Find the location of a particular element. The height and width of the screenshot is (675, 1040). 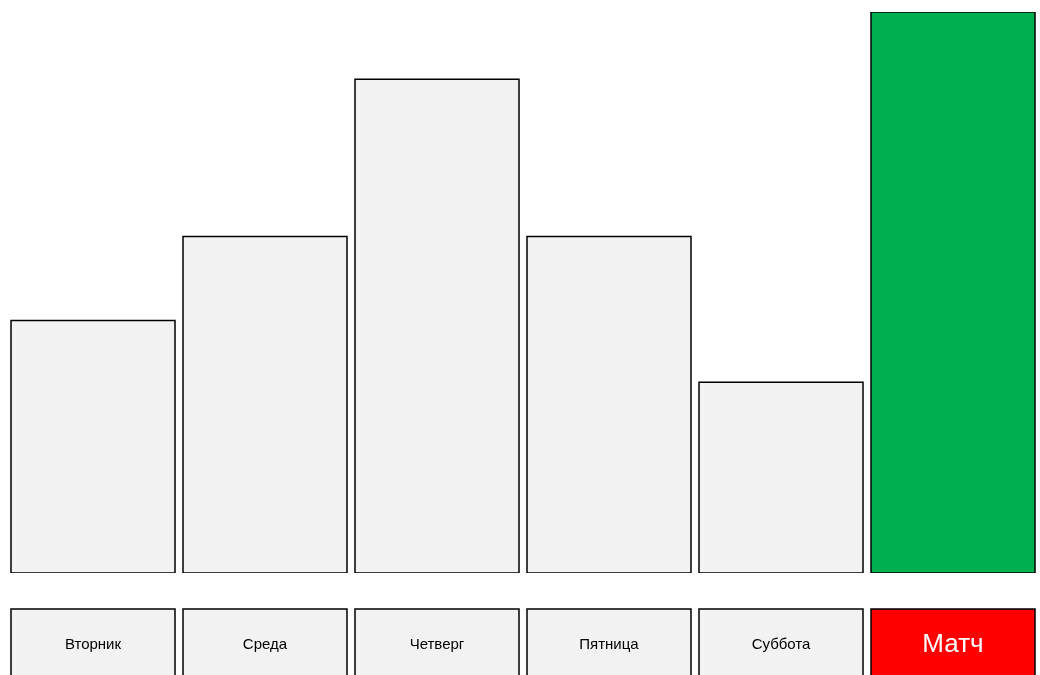

x-tick-label: Среда is located at coordinates (265, 643).